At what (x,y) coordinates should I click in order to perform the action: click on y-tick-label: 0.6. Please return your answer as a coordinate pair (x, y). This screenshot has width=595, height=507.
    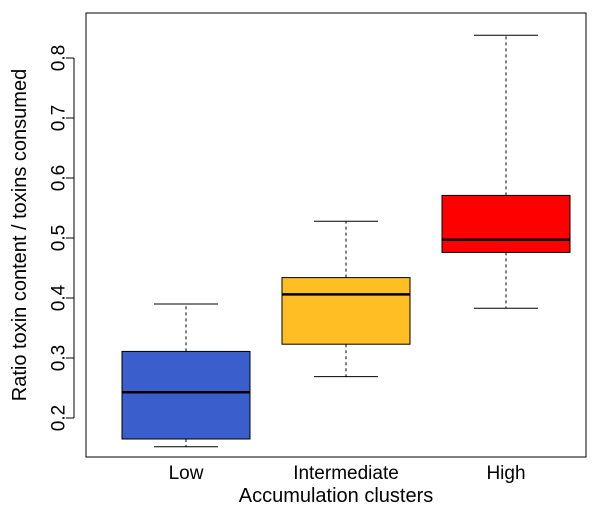
    Looking at the image, I should click on (59, 178).